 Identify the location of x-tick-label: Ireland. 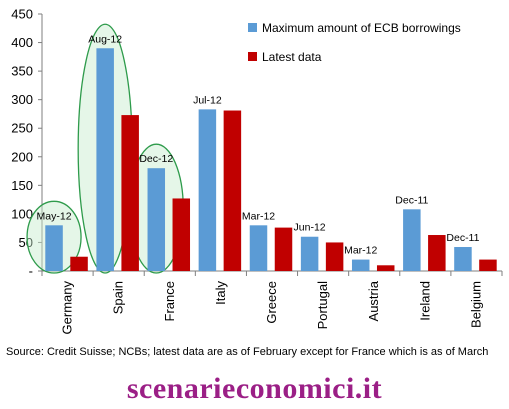
(424, 301).